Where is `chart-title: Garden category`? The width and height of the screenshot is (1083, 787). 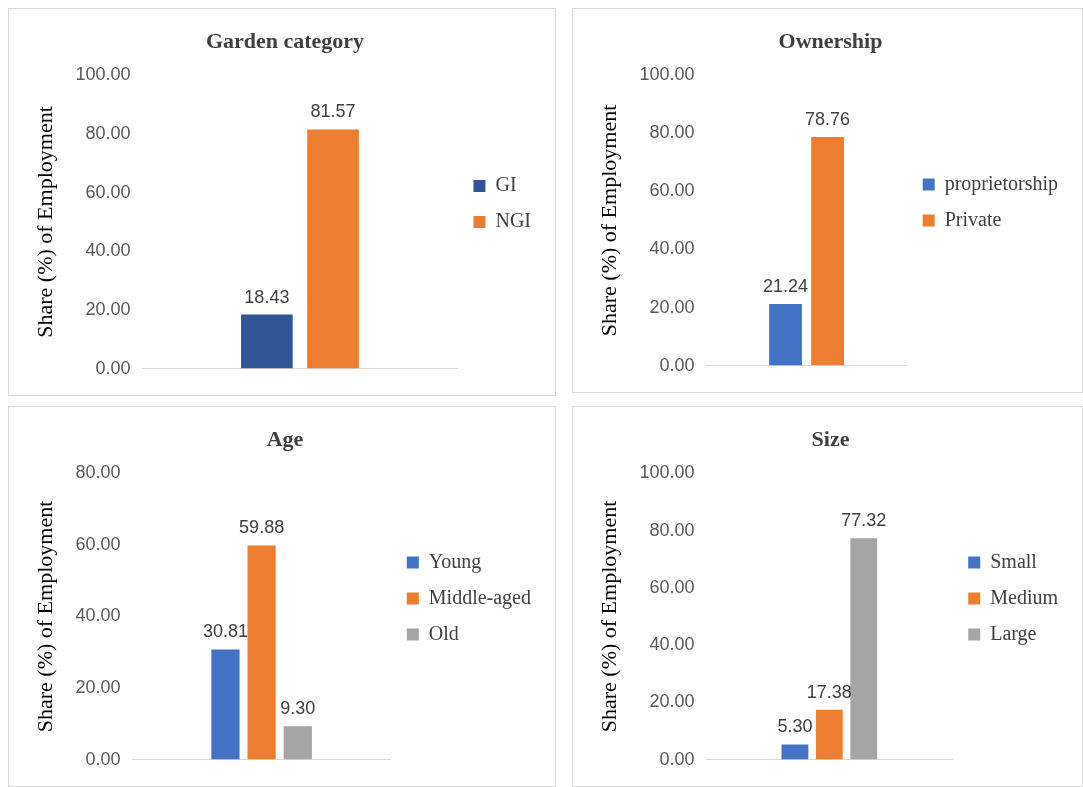 chart-title: Garden category is located at coordinates (285, 40).